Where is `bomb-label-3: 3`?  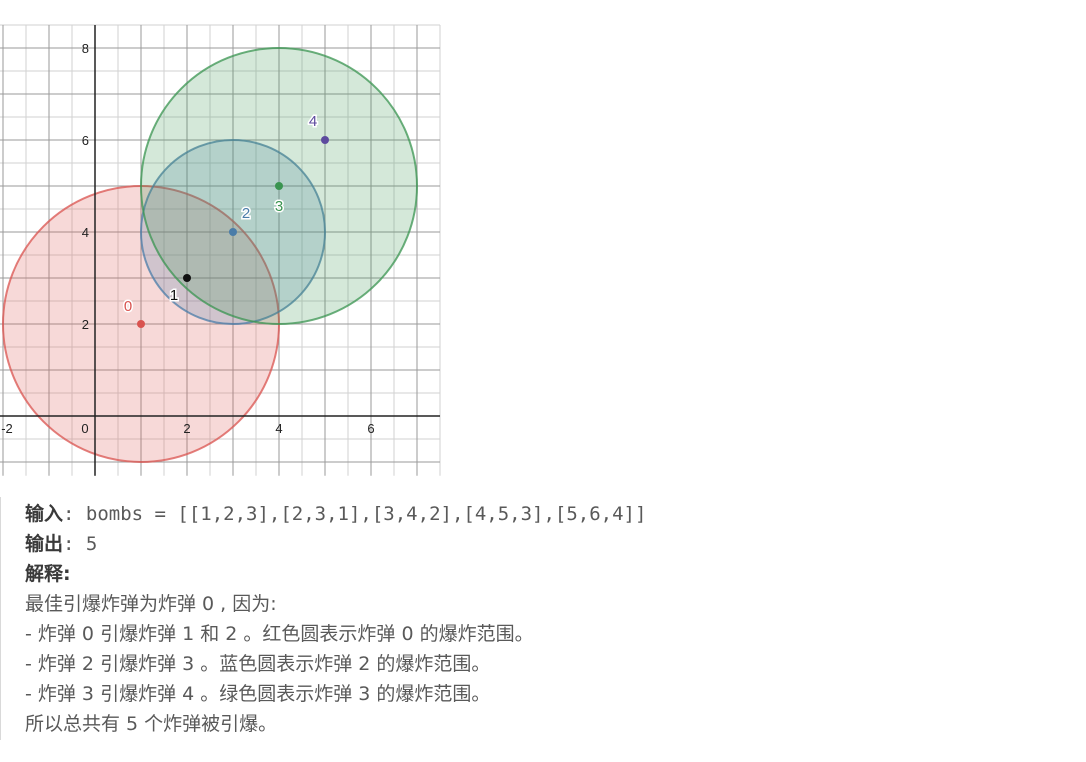 bomb-label-3: 3 is located at coordinates (279, 206).